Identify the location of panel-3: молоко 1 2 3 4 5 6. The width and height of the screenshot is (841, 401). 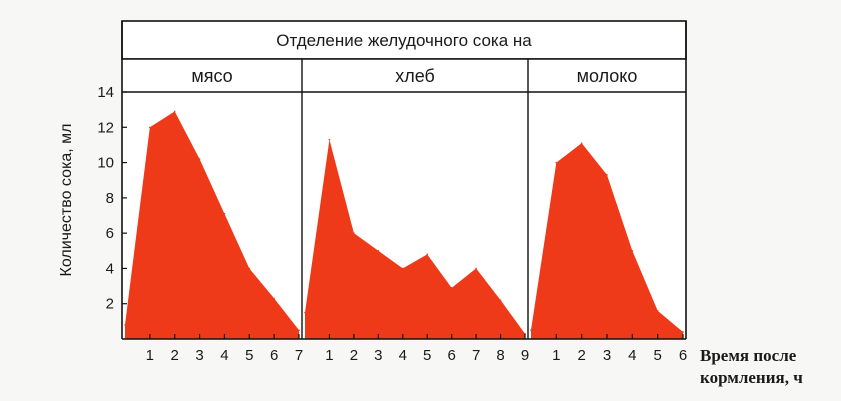
(607, 211).